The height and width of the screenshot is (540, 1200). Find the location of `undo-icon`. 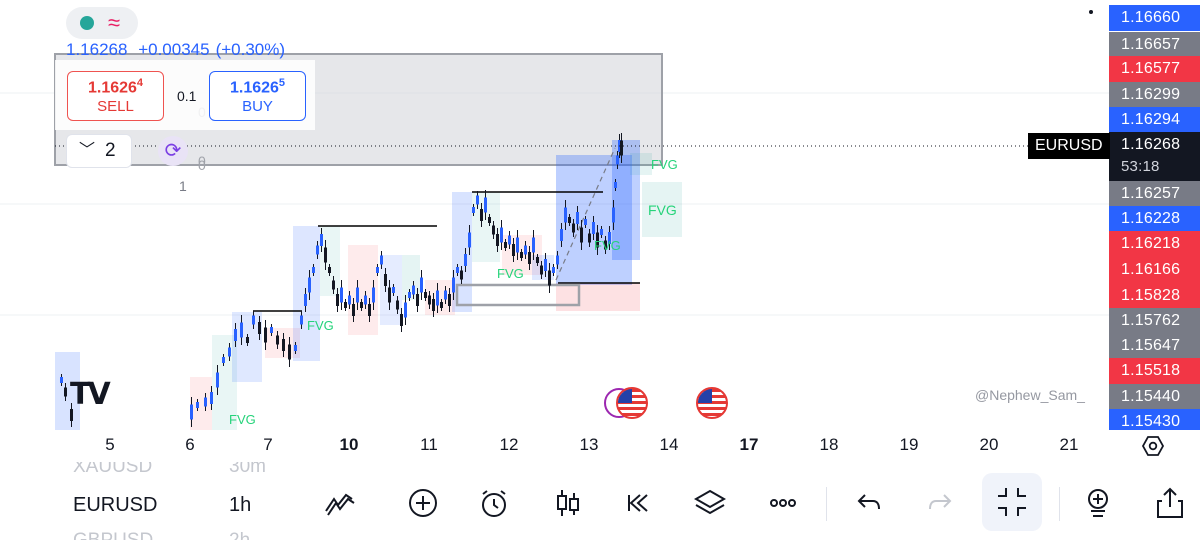

undo-icon is located at coordinates (869, 503).